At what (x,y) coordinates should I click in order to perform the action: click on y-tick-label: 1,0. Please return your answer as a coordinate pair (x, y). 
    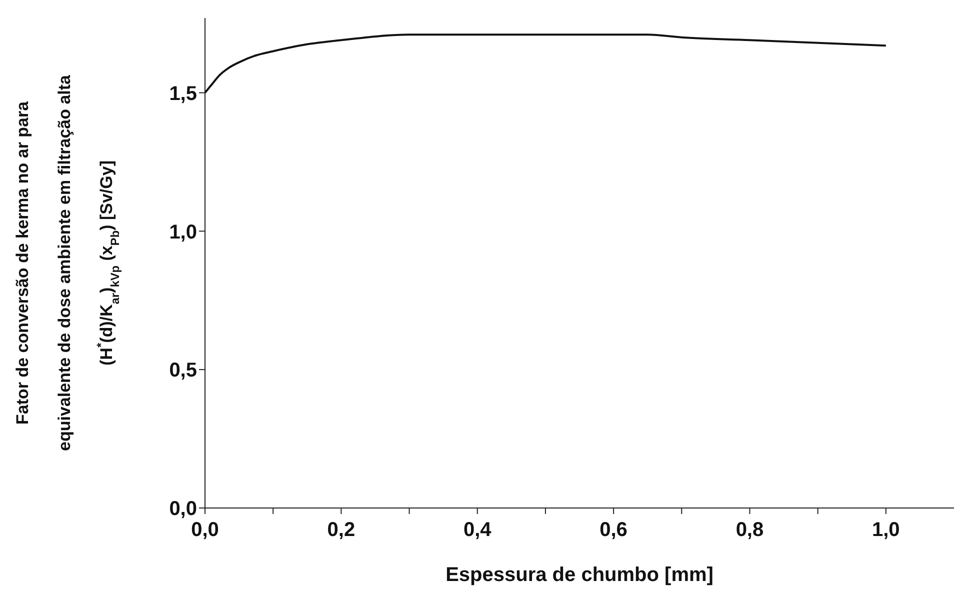
    Looking at the image, I should click on (183, 232).